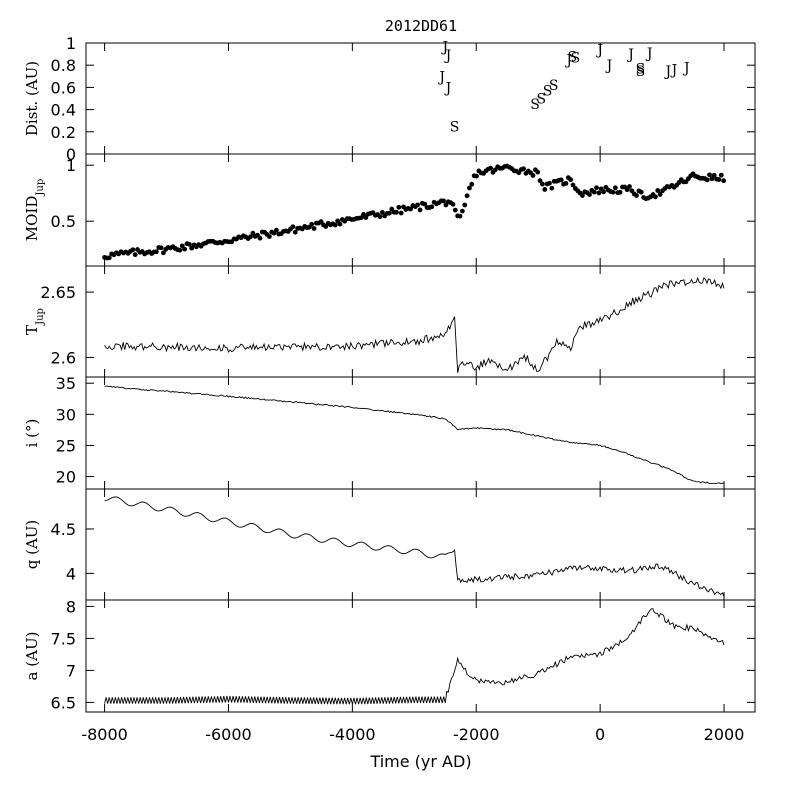  What do you see at coordinates (724, 734) in the screenshot?
I see `x-tick-label: 2000` at bounding box center [724, 734].